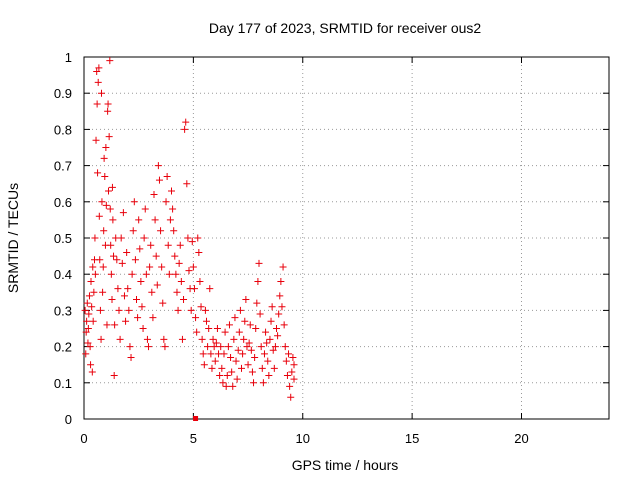  What do you see at coordinates (303, 438) in the screenshot?
I see `x-tick-label: 10` at bounding box center [303, 438].